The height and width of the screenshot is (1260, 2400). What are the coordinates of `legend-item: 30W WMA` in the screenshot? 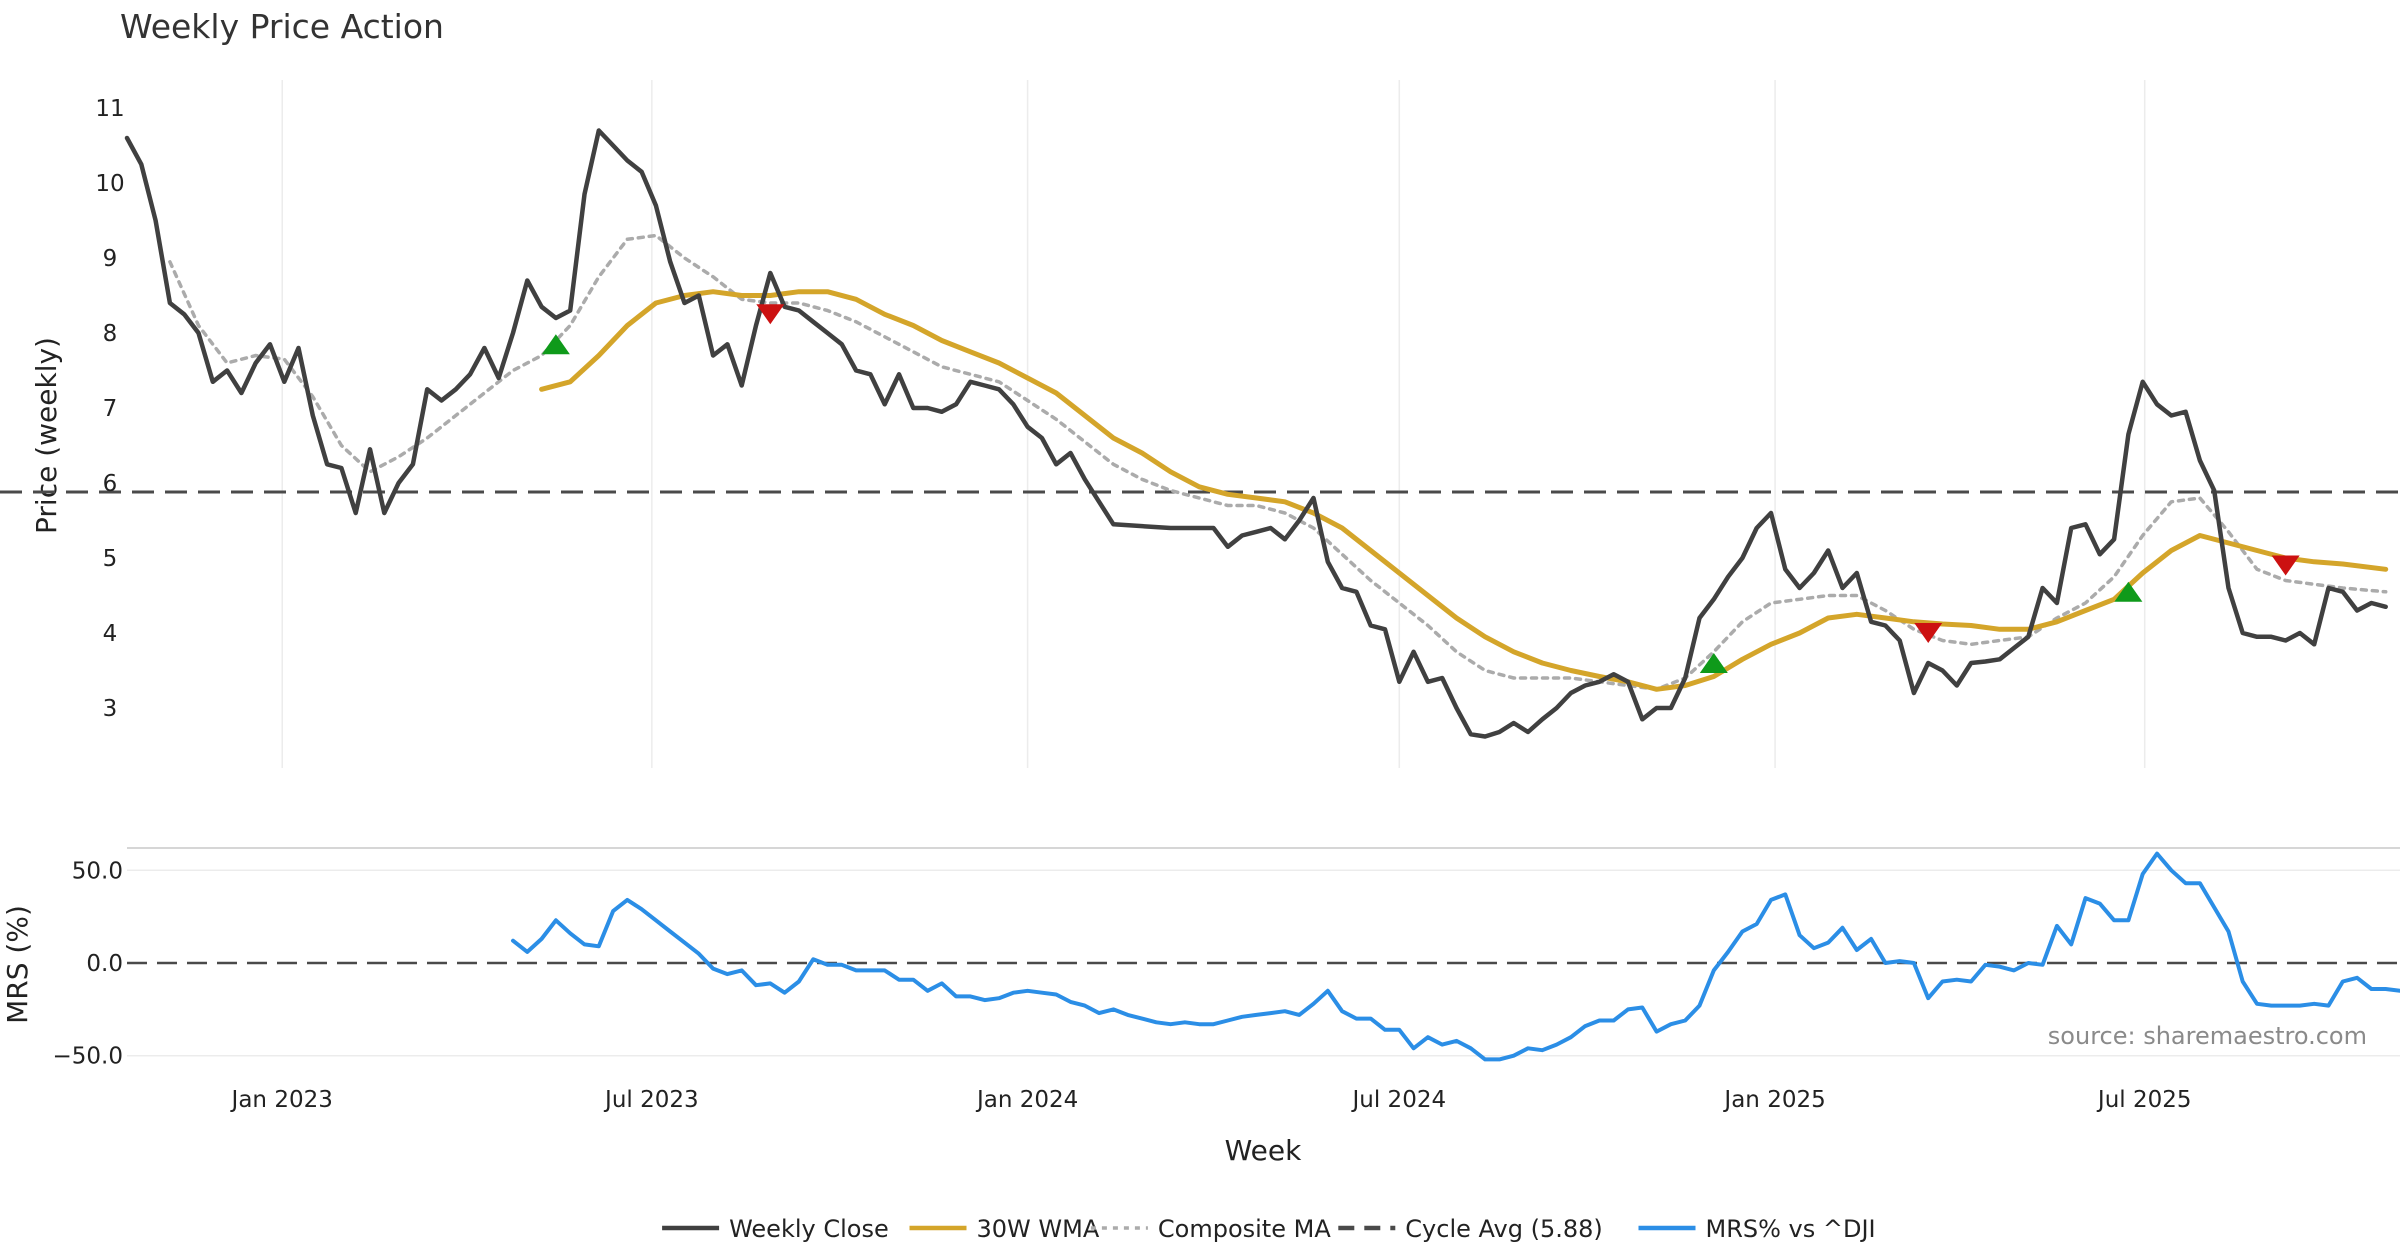 It's located at (1004, 1229).